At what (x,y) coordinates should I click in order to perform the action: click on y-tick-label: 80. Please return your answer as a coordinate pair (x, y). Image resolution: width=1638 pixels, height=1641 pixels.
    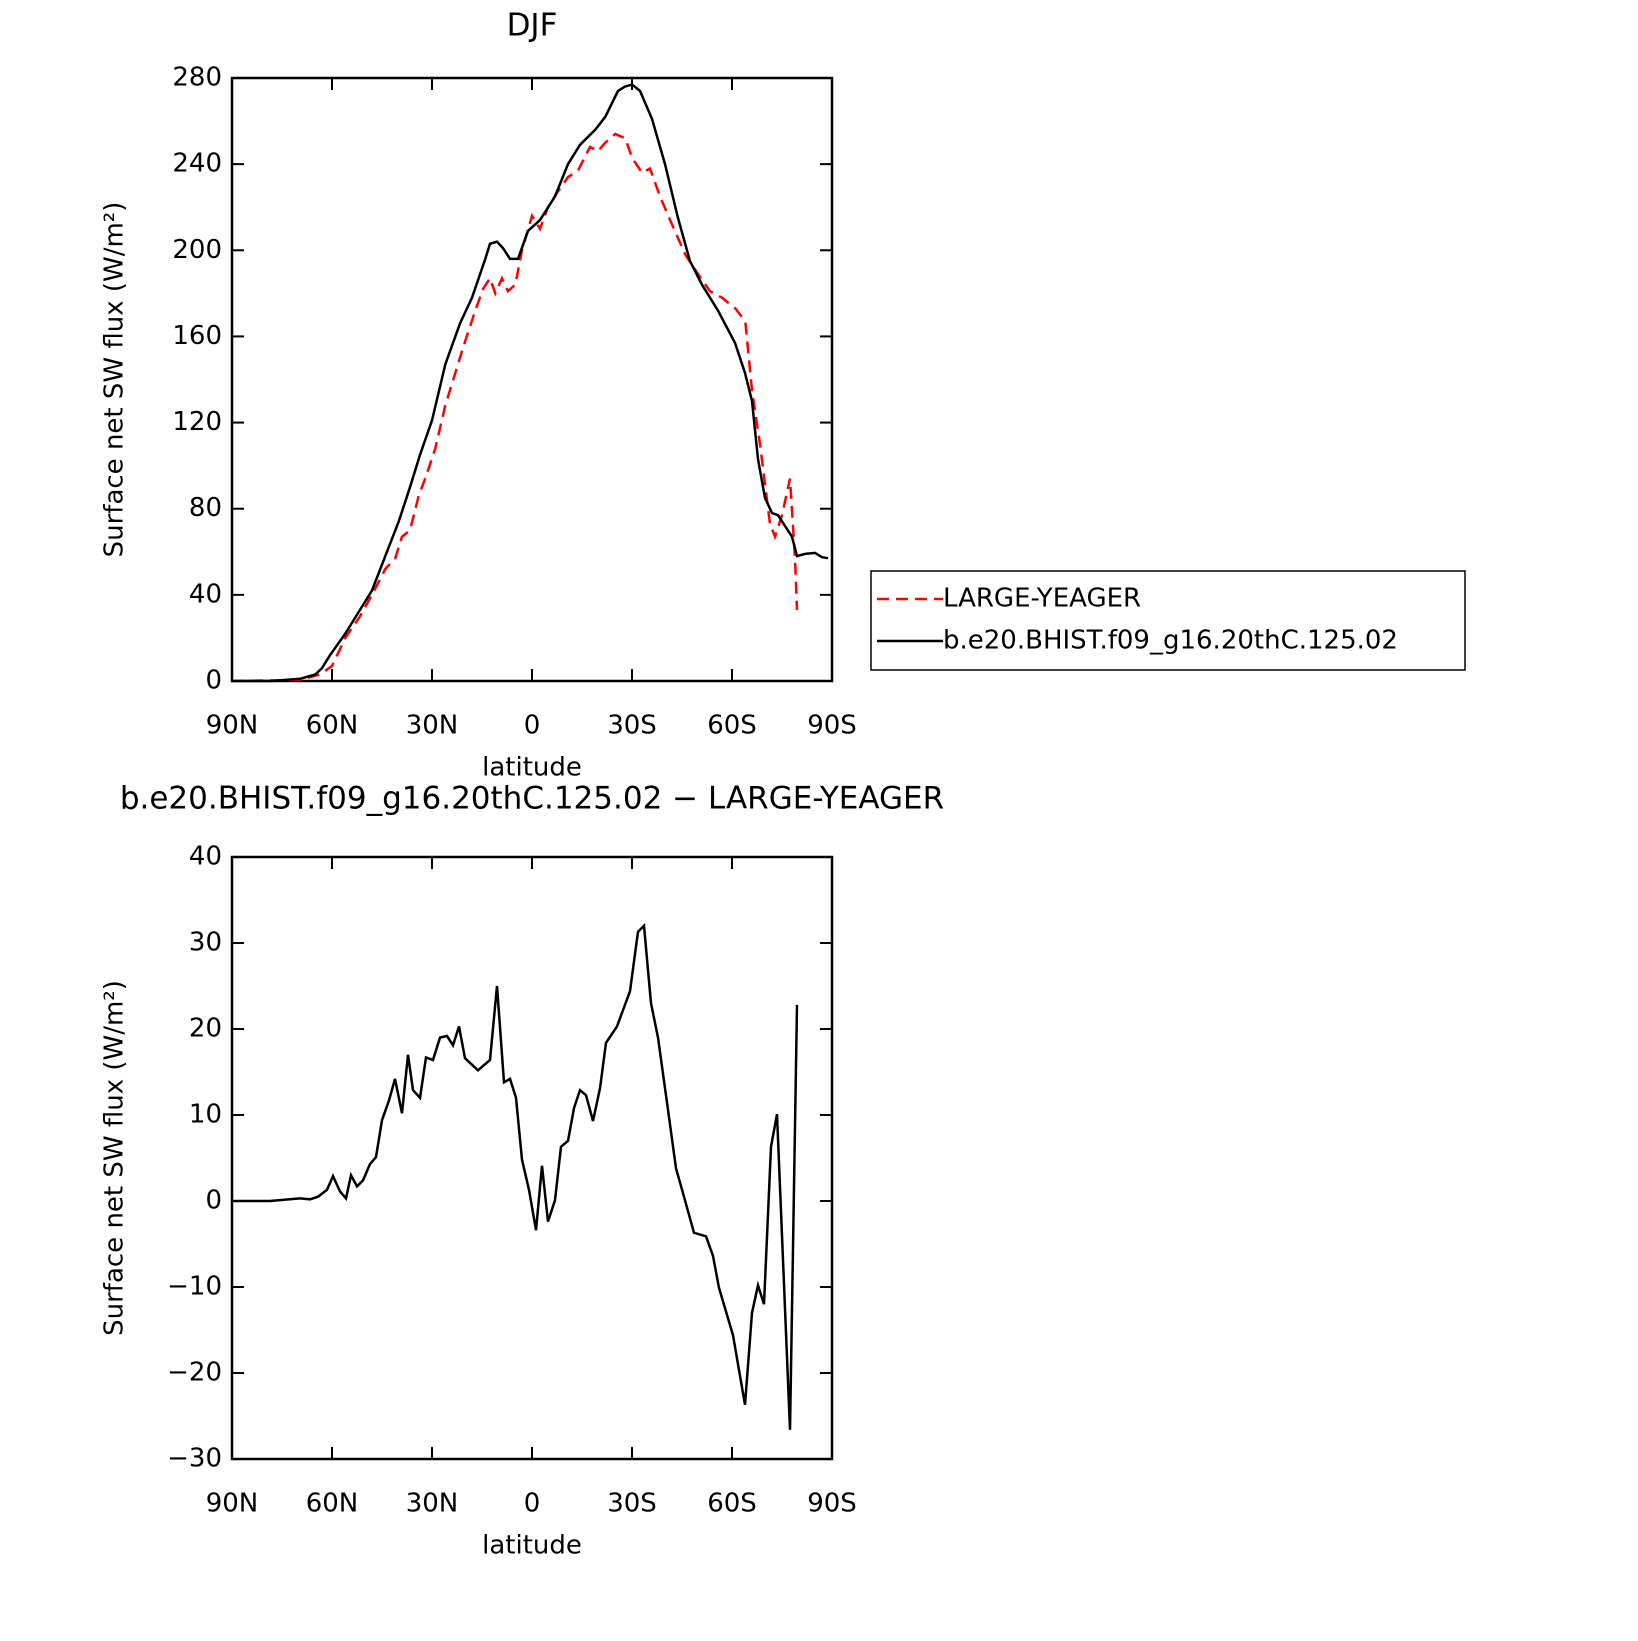
    Looking at the image, I should click on (205, 508).